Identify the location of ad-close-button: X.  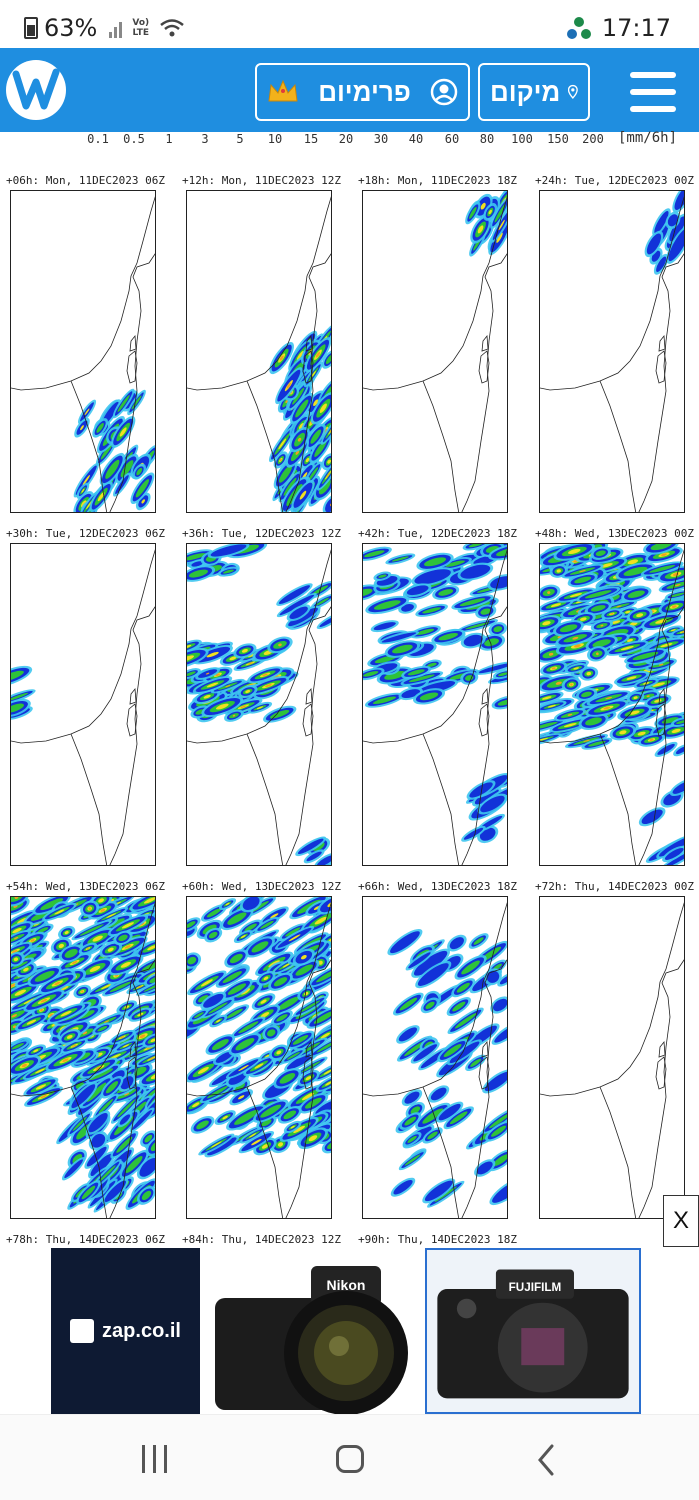
(681, 1221).